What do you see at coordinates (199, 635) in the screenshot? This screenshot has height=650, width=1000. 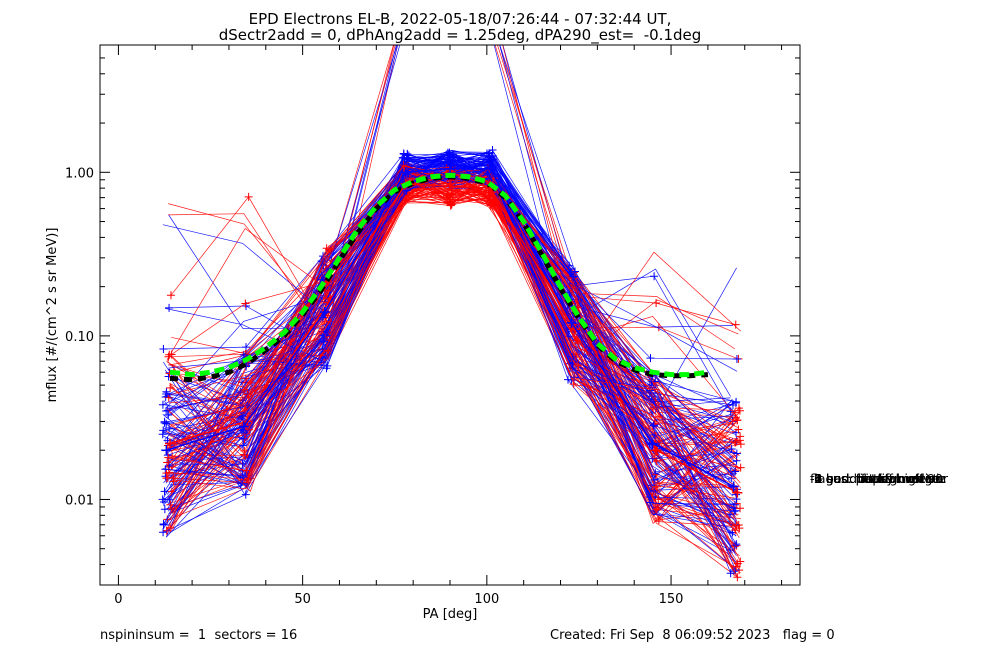 I see `footer-left-info: nspininsum = 1 sectors = 16` at bounding box center [199, 635].